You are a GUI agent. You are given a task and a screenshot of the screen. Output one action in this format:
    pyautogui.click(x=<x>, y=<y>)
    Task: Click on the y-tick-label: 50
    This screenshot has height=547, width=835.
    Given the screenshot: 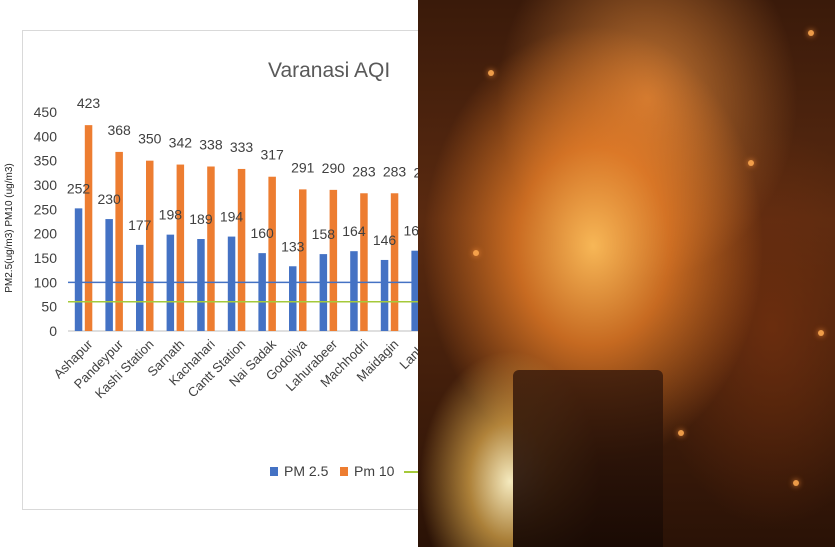 What is the action you would take?
    pyautogui.click(x=49, y=307)
    